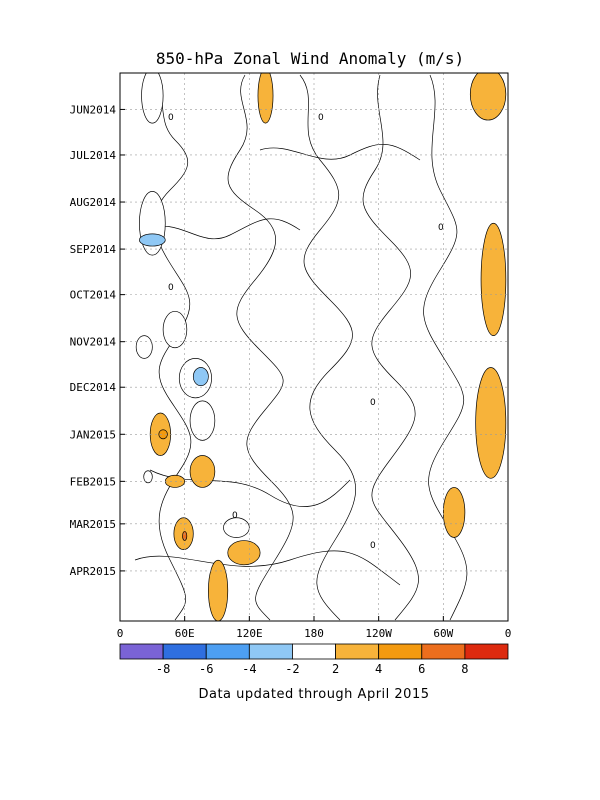 The image size is (600, 800). I want to click on colorbar-label: -4, so click(249, 669).